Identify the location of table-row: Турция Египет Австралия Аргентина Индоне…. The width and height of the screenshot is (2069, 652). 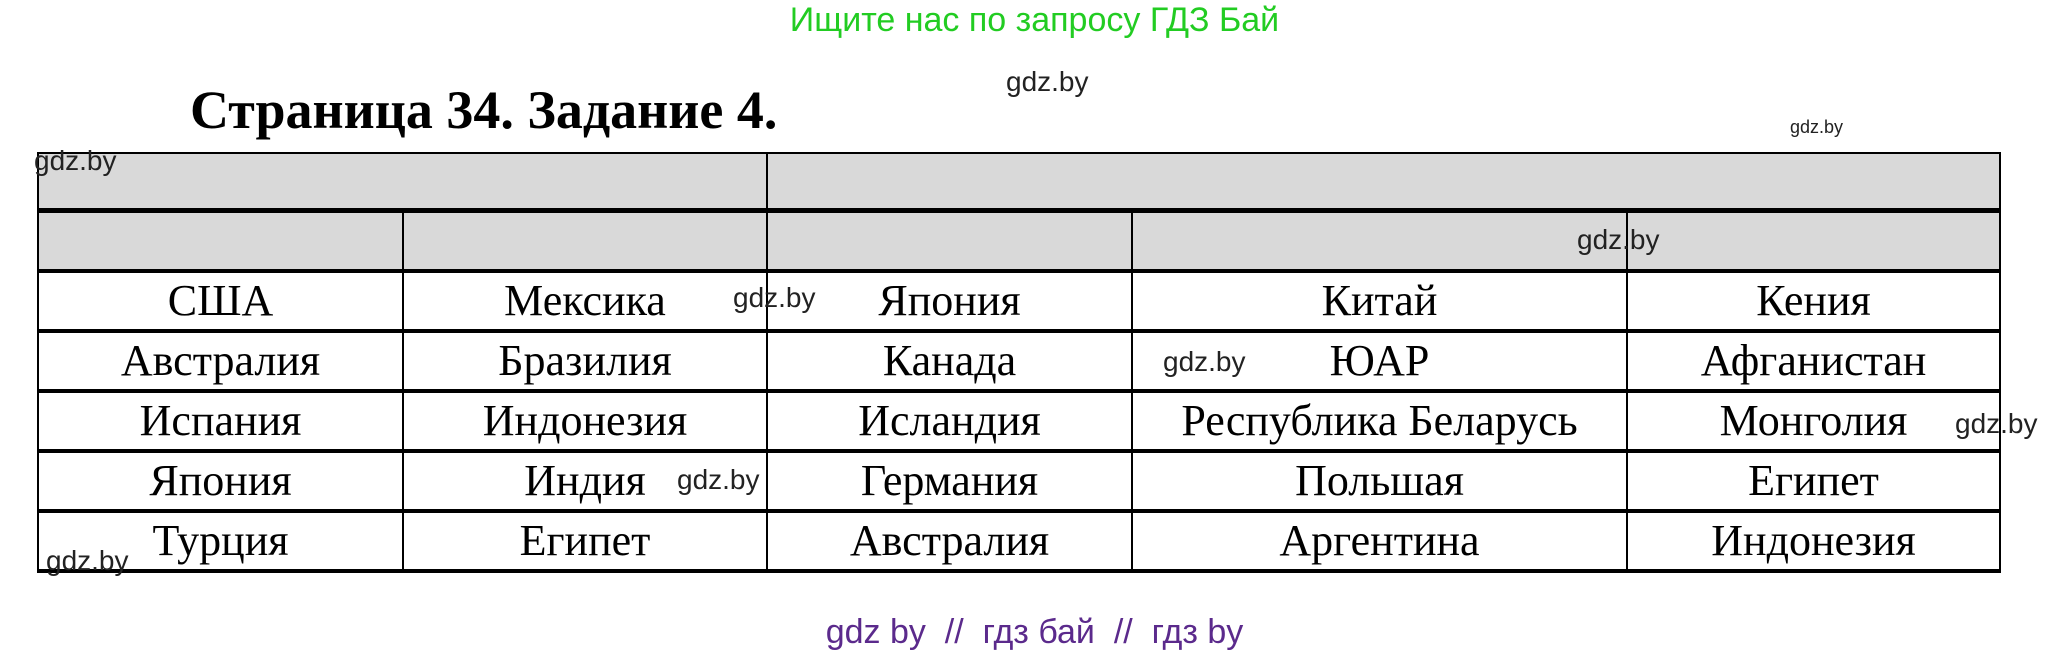
(1019, 541).